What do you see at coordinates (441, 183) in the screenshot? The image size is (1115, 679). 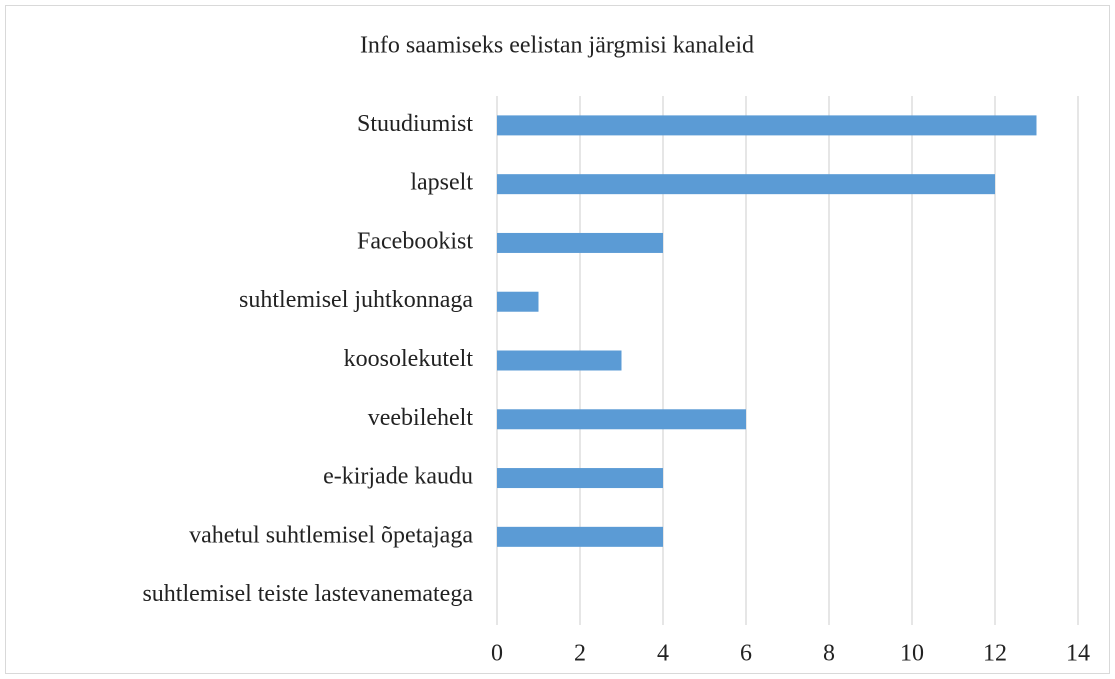 I see `y-tick-label: lapselt` at bounding box center [441, 183].